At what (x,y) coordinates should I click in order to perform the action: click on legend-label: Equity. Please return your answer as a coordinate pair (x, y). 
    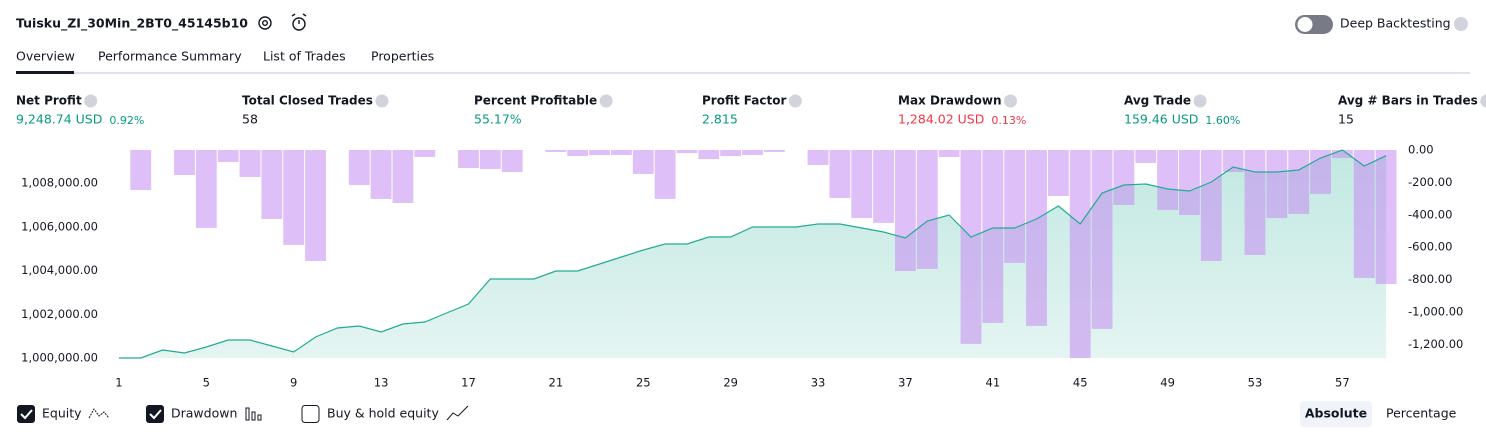
    Looking at the image, I should click on (62, 413).